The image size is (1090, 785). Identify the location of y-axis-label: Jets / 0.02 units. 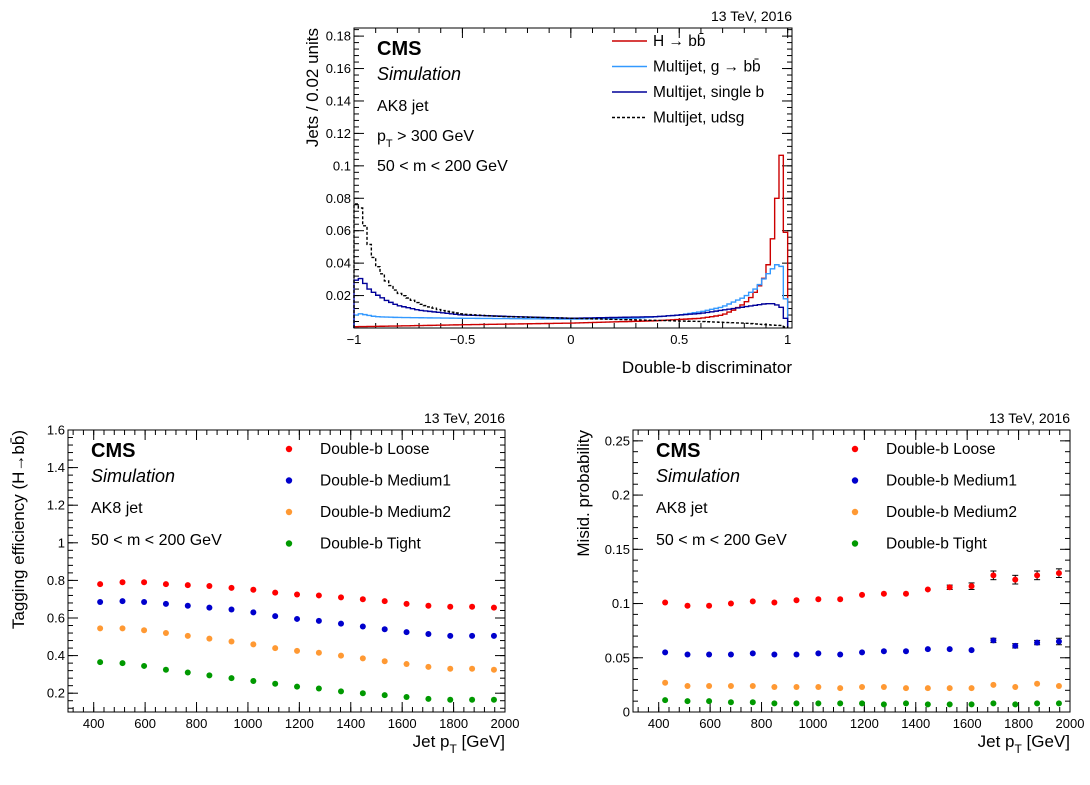
(312, 87).